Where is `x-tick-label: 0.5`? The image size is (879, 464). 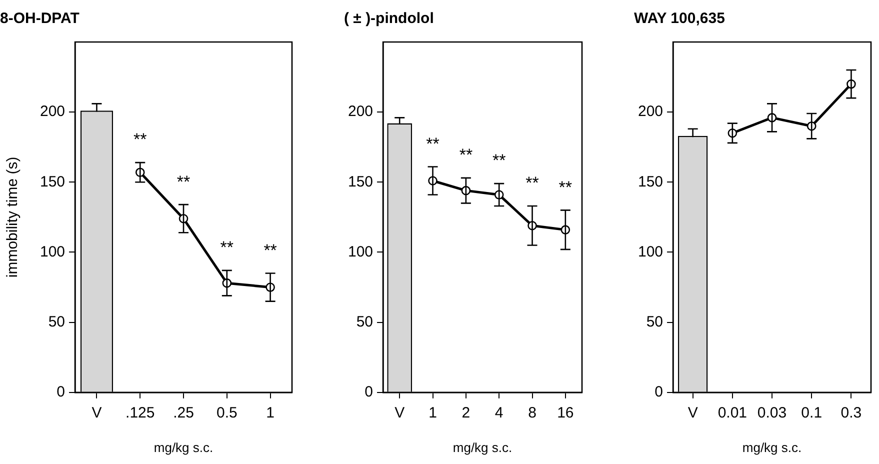
x-tick-label: 0.5 is located at coordinates (227, 413).